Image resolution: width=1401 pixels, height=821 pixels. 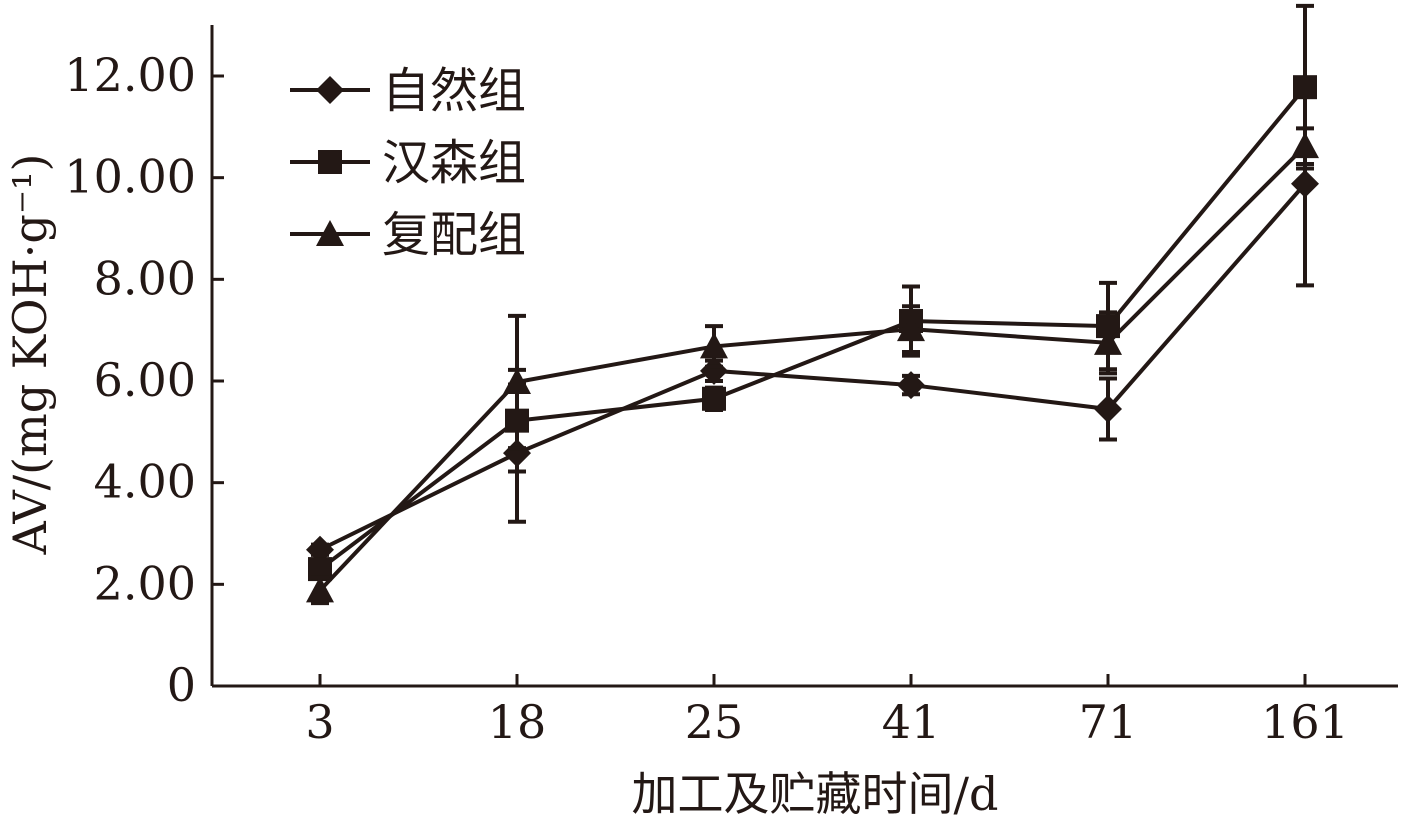 I want to click on legend-label: 复配组, so click(x=454, y=235).